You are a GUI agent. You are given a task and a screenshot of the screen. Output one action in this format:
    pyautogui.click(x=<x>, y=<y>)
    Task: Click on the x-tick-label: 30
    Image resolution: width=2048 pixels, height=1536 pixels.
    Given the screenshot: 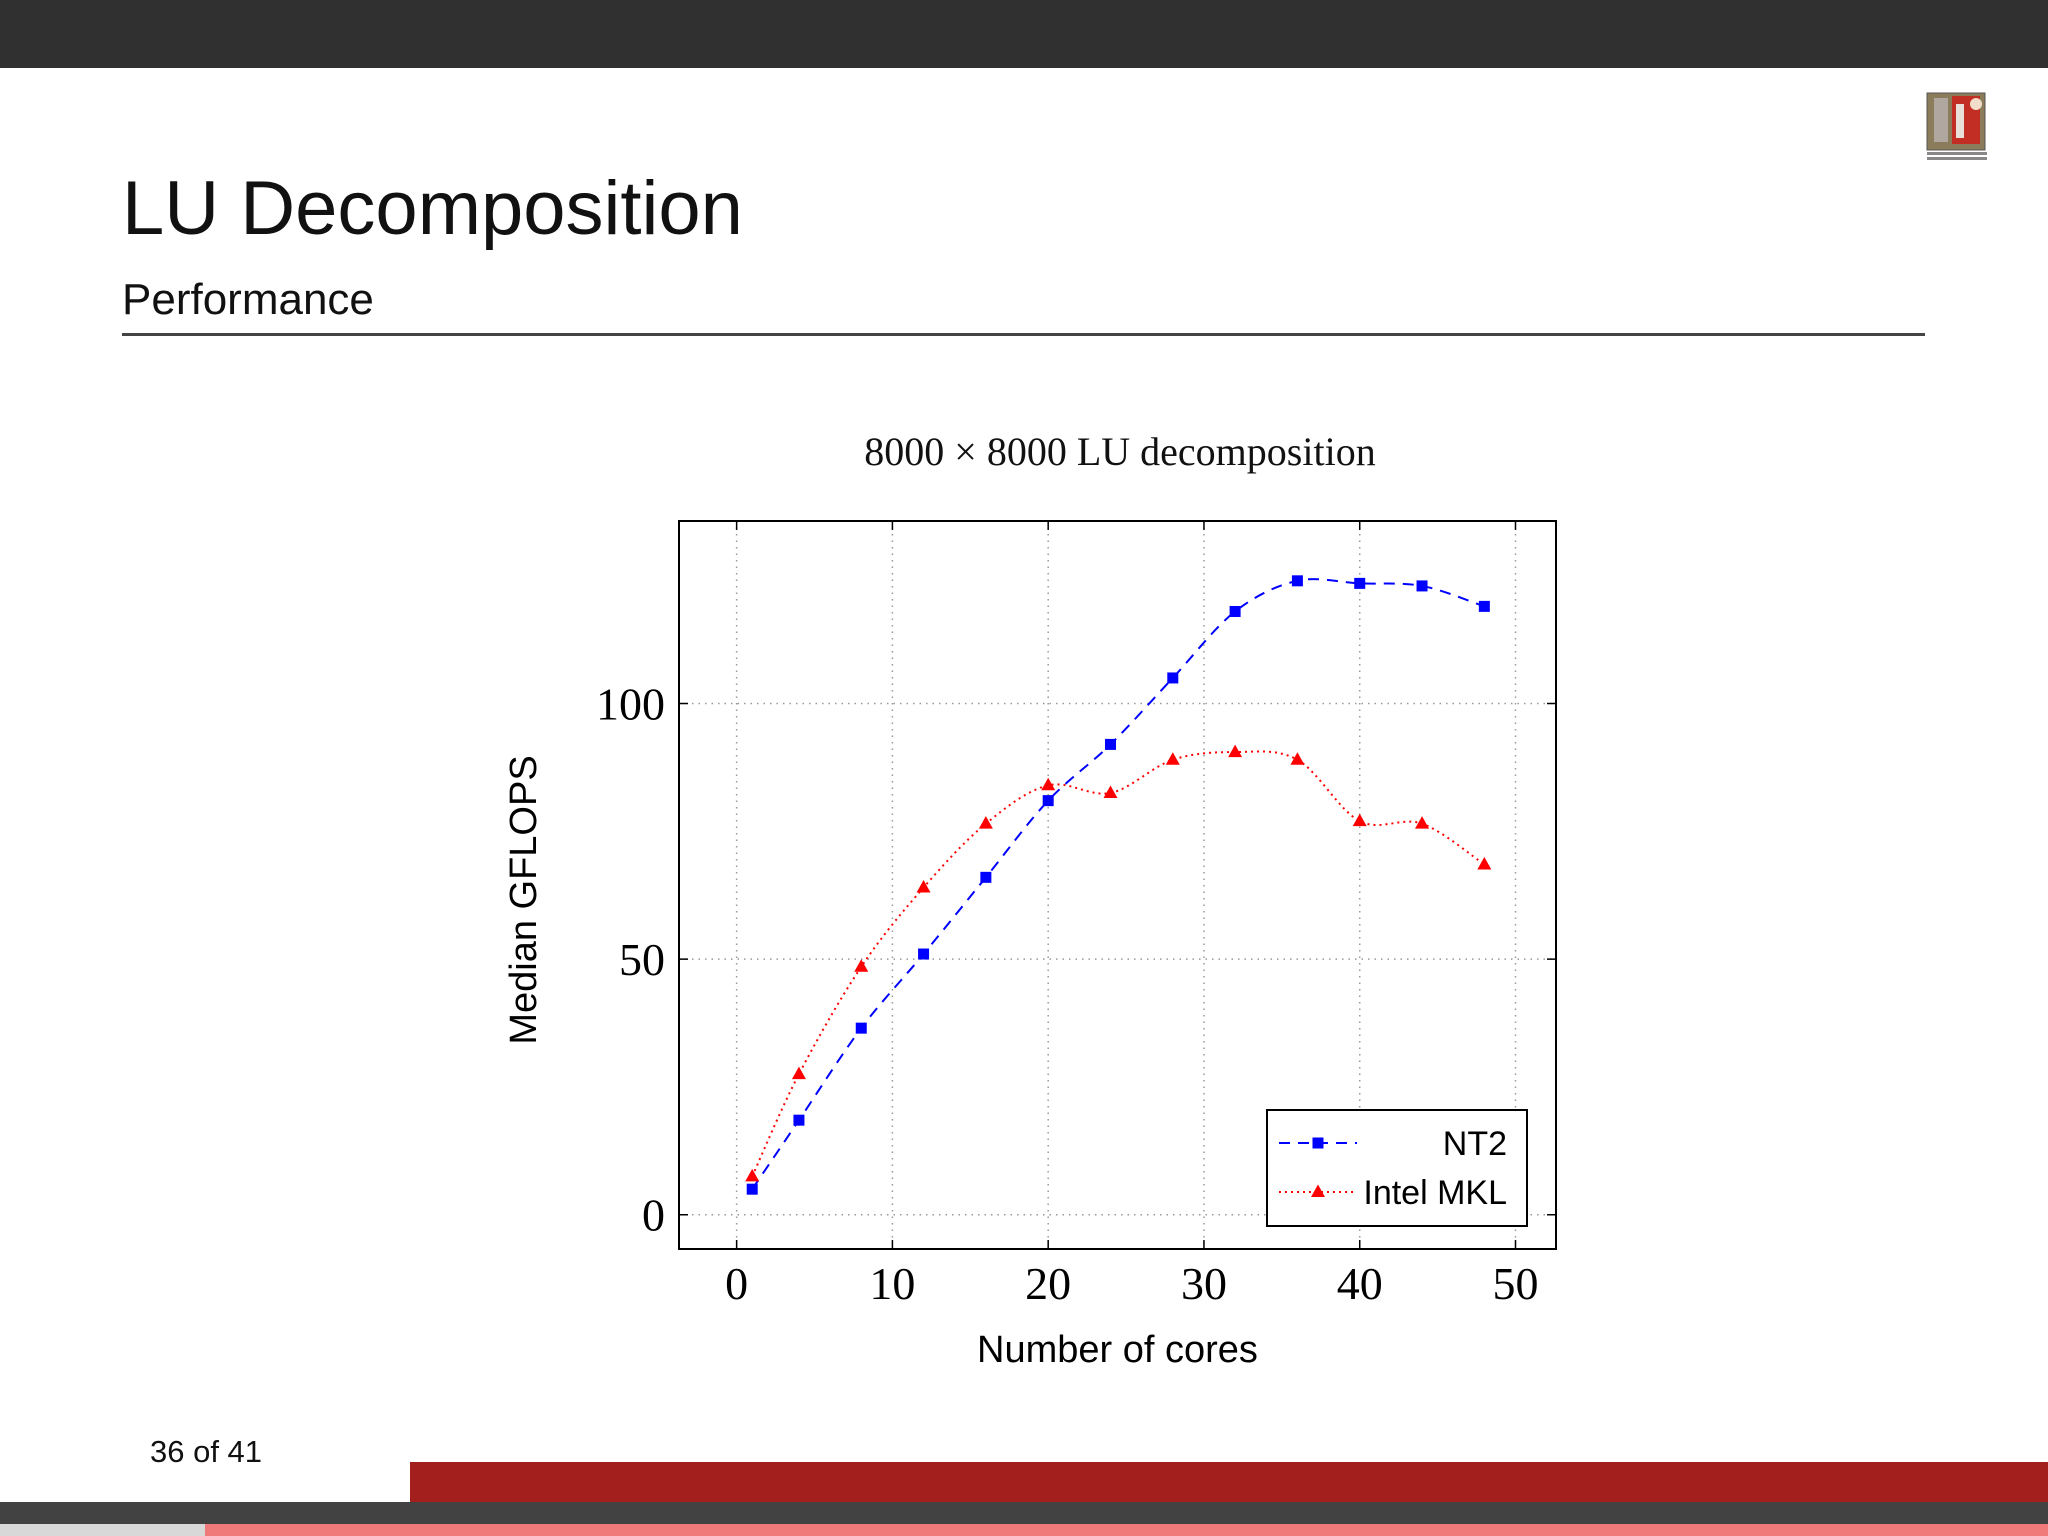 What is the action you would take?
    pyautogui.click(x=1204, y=1283)
    